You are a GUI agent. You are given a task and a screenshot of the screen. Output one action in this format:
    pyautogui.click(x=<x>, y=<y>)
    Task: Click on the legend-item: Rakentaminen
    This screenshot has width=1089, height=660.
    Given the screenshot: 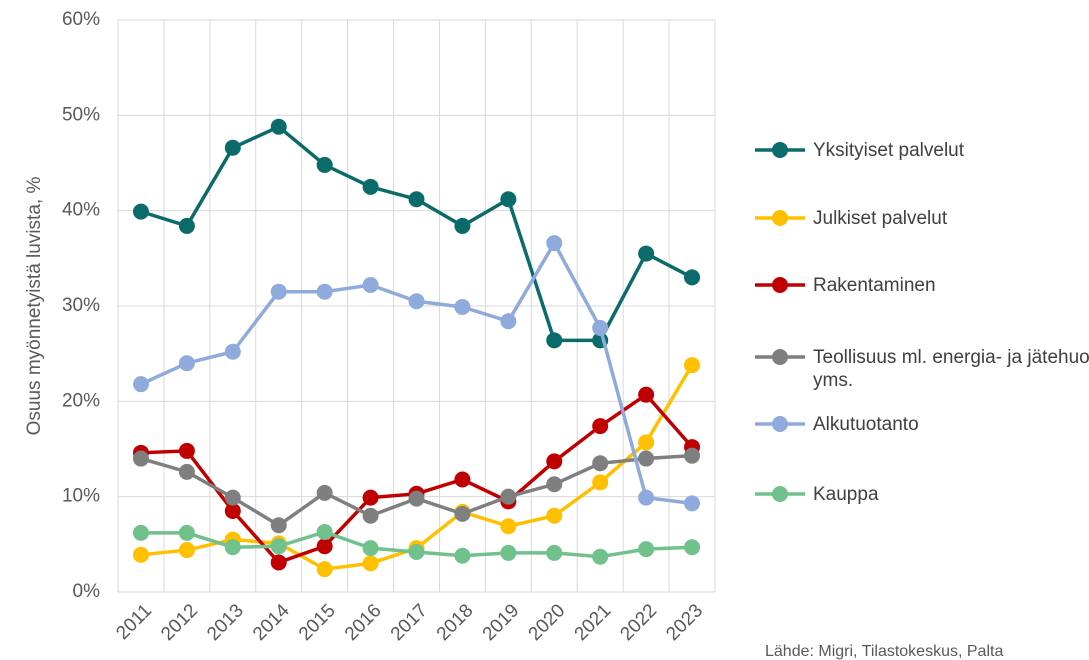 What is the action you would take?
    pyautogui.click(x=922, y=285)
    